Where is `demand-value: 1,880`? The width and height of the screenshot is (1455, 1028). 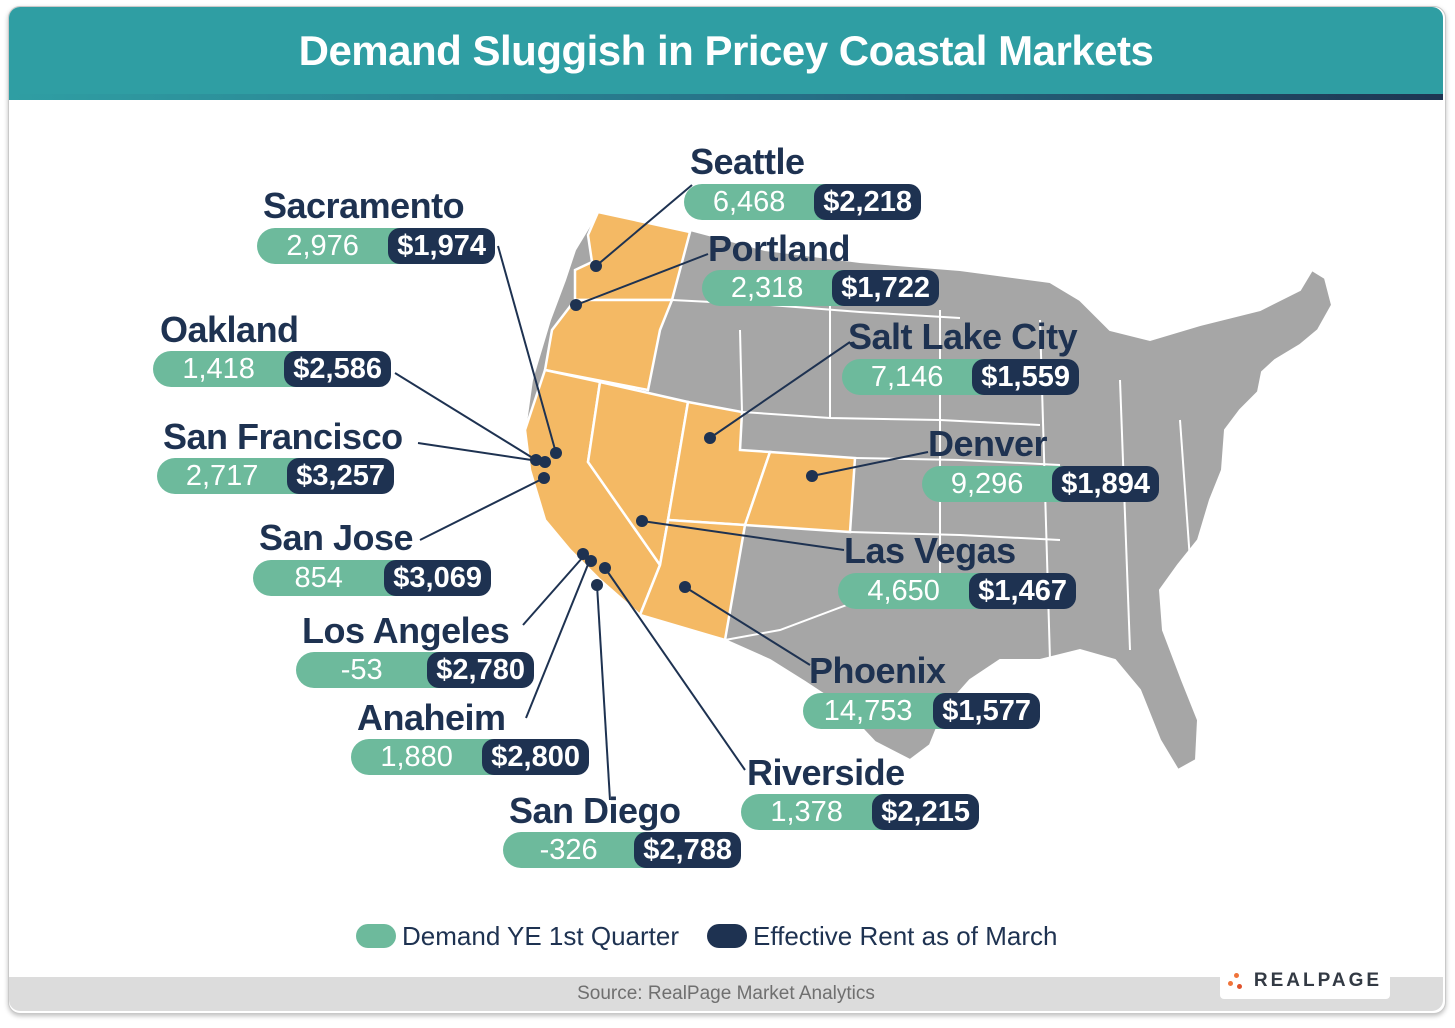
demand-value: 1,880 is located at coordinates (416, 756).